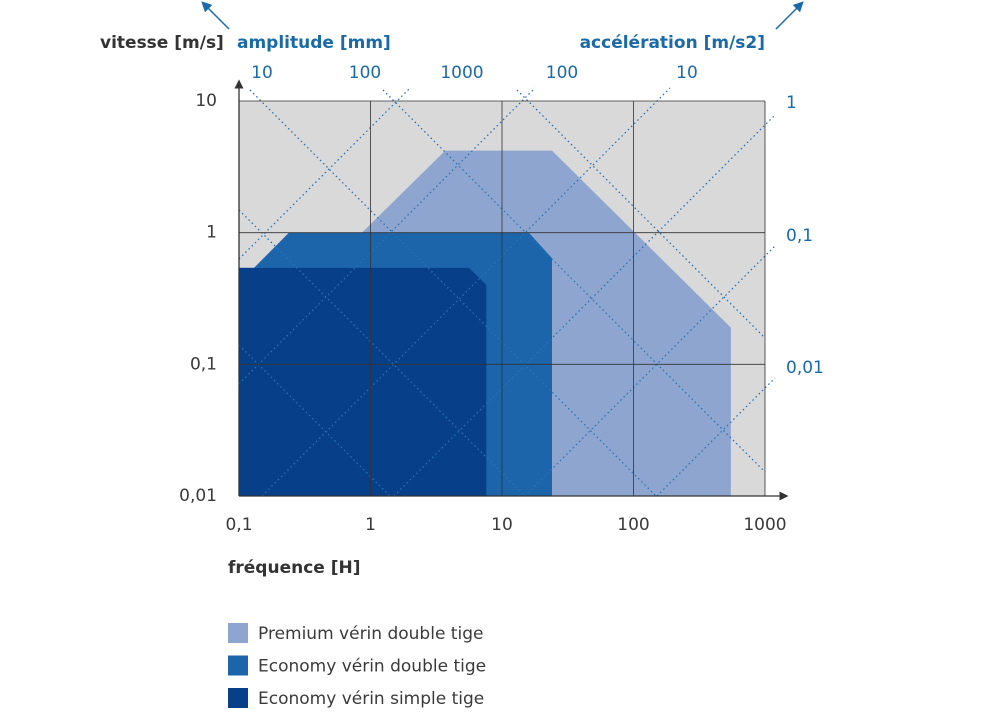  Describe the element at coordinates (764, 525) in the screenshot. I see `x-tick-label: 1000` at that location.